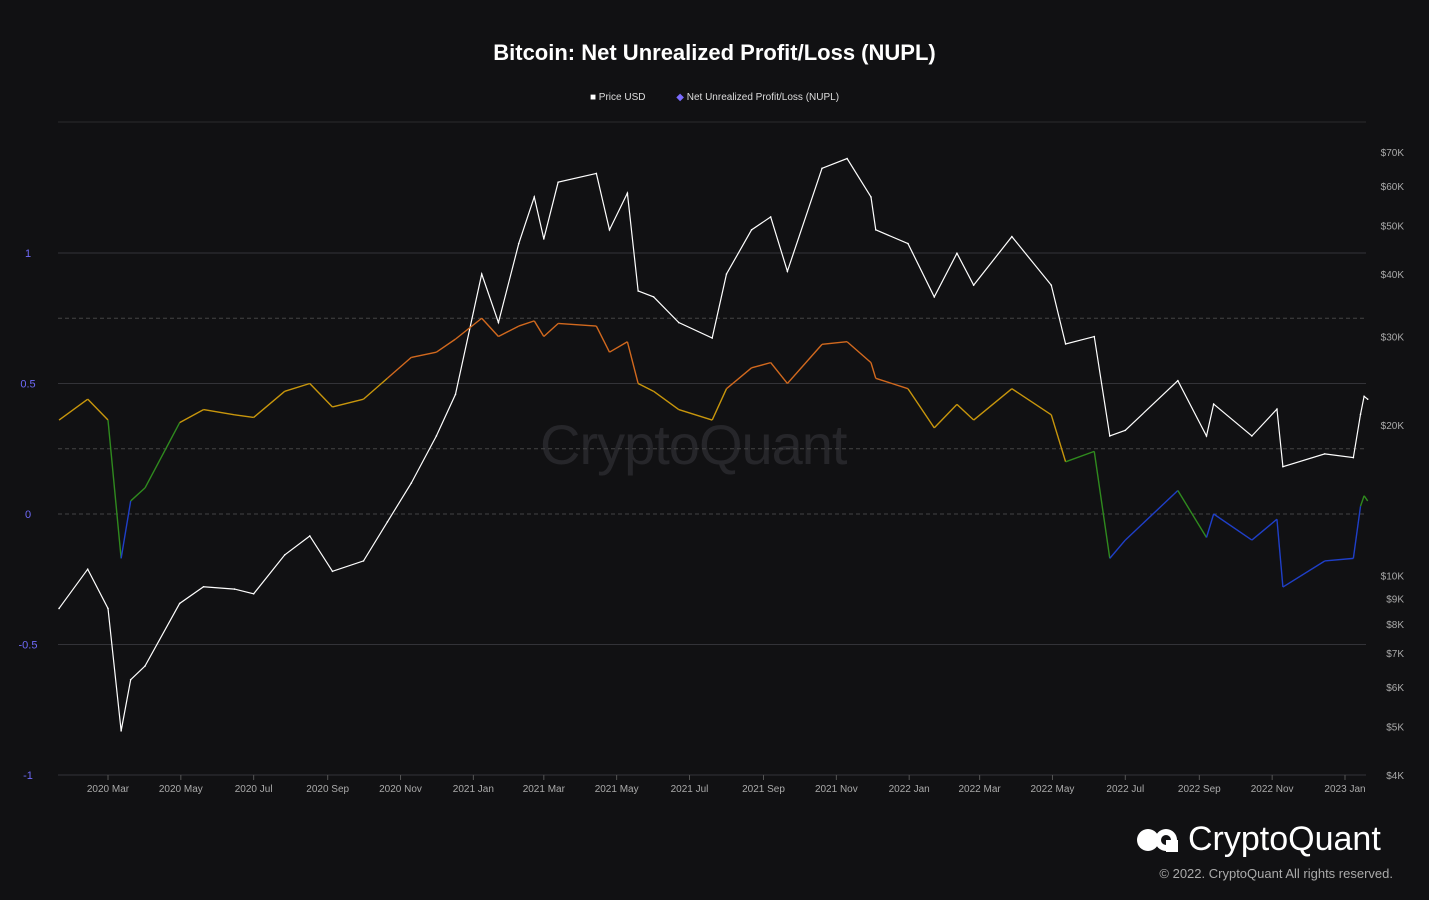 Image resolution: width=1429 pixels, height=900 pixels. Describe the element at coordinates (28, 646) in the screenshot. I see `left-axis-tick-label: -0.5` at that location.